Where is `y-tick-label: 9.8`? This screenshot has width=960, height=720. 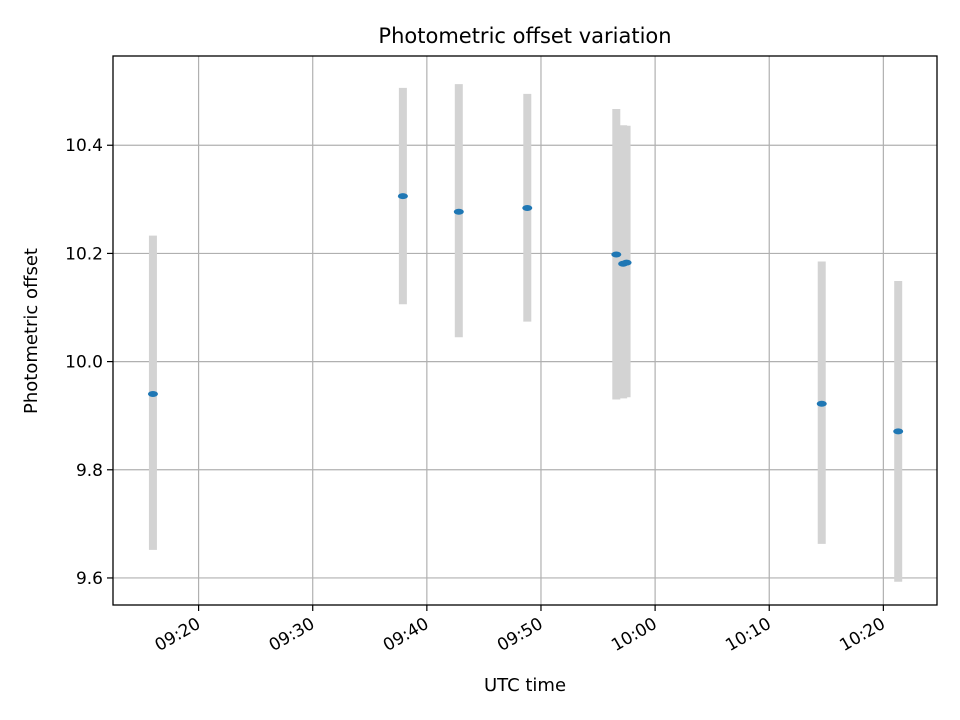
y-tick-label: 9.8 is located at coordinates (89, 471).